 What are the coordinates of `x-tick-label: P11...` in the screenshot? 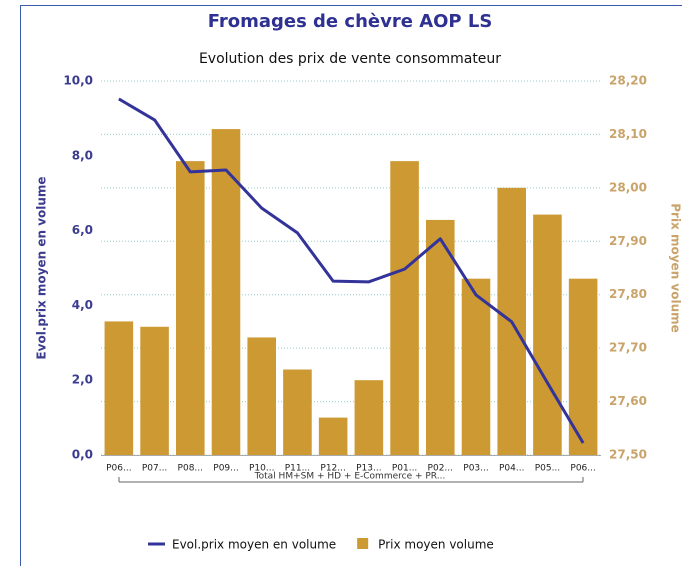 It's located at (297, 469).